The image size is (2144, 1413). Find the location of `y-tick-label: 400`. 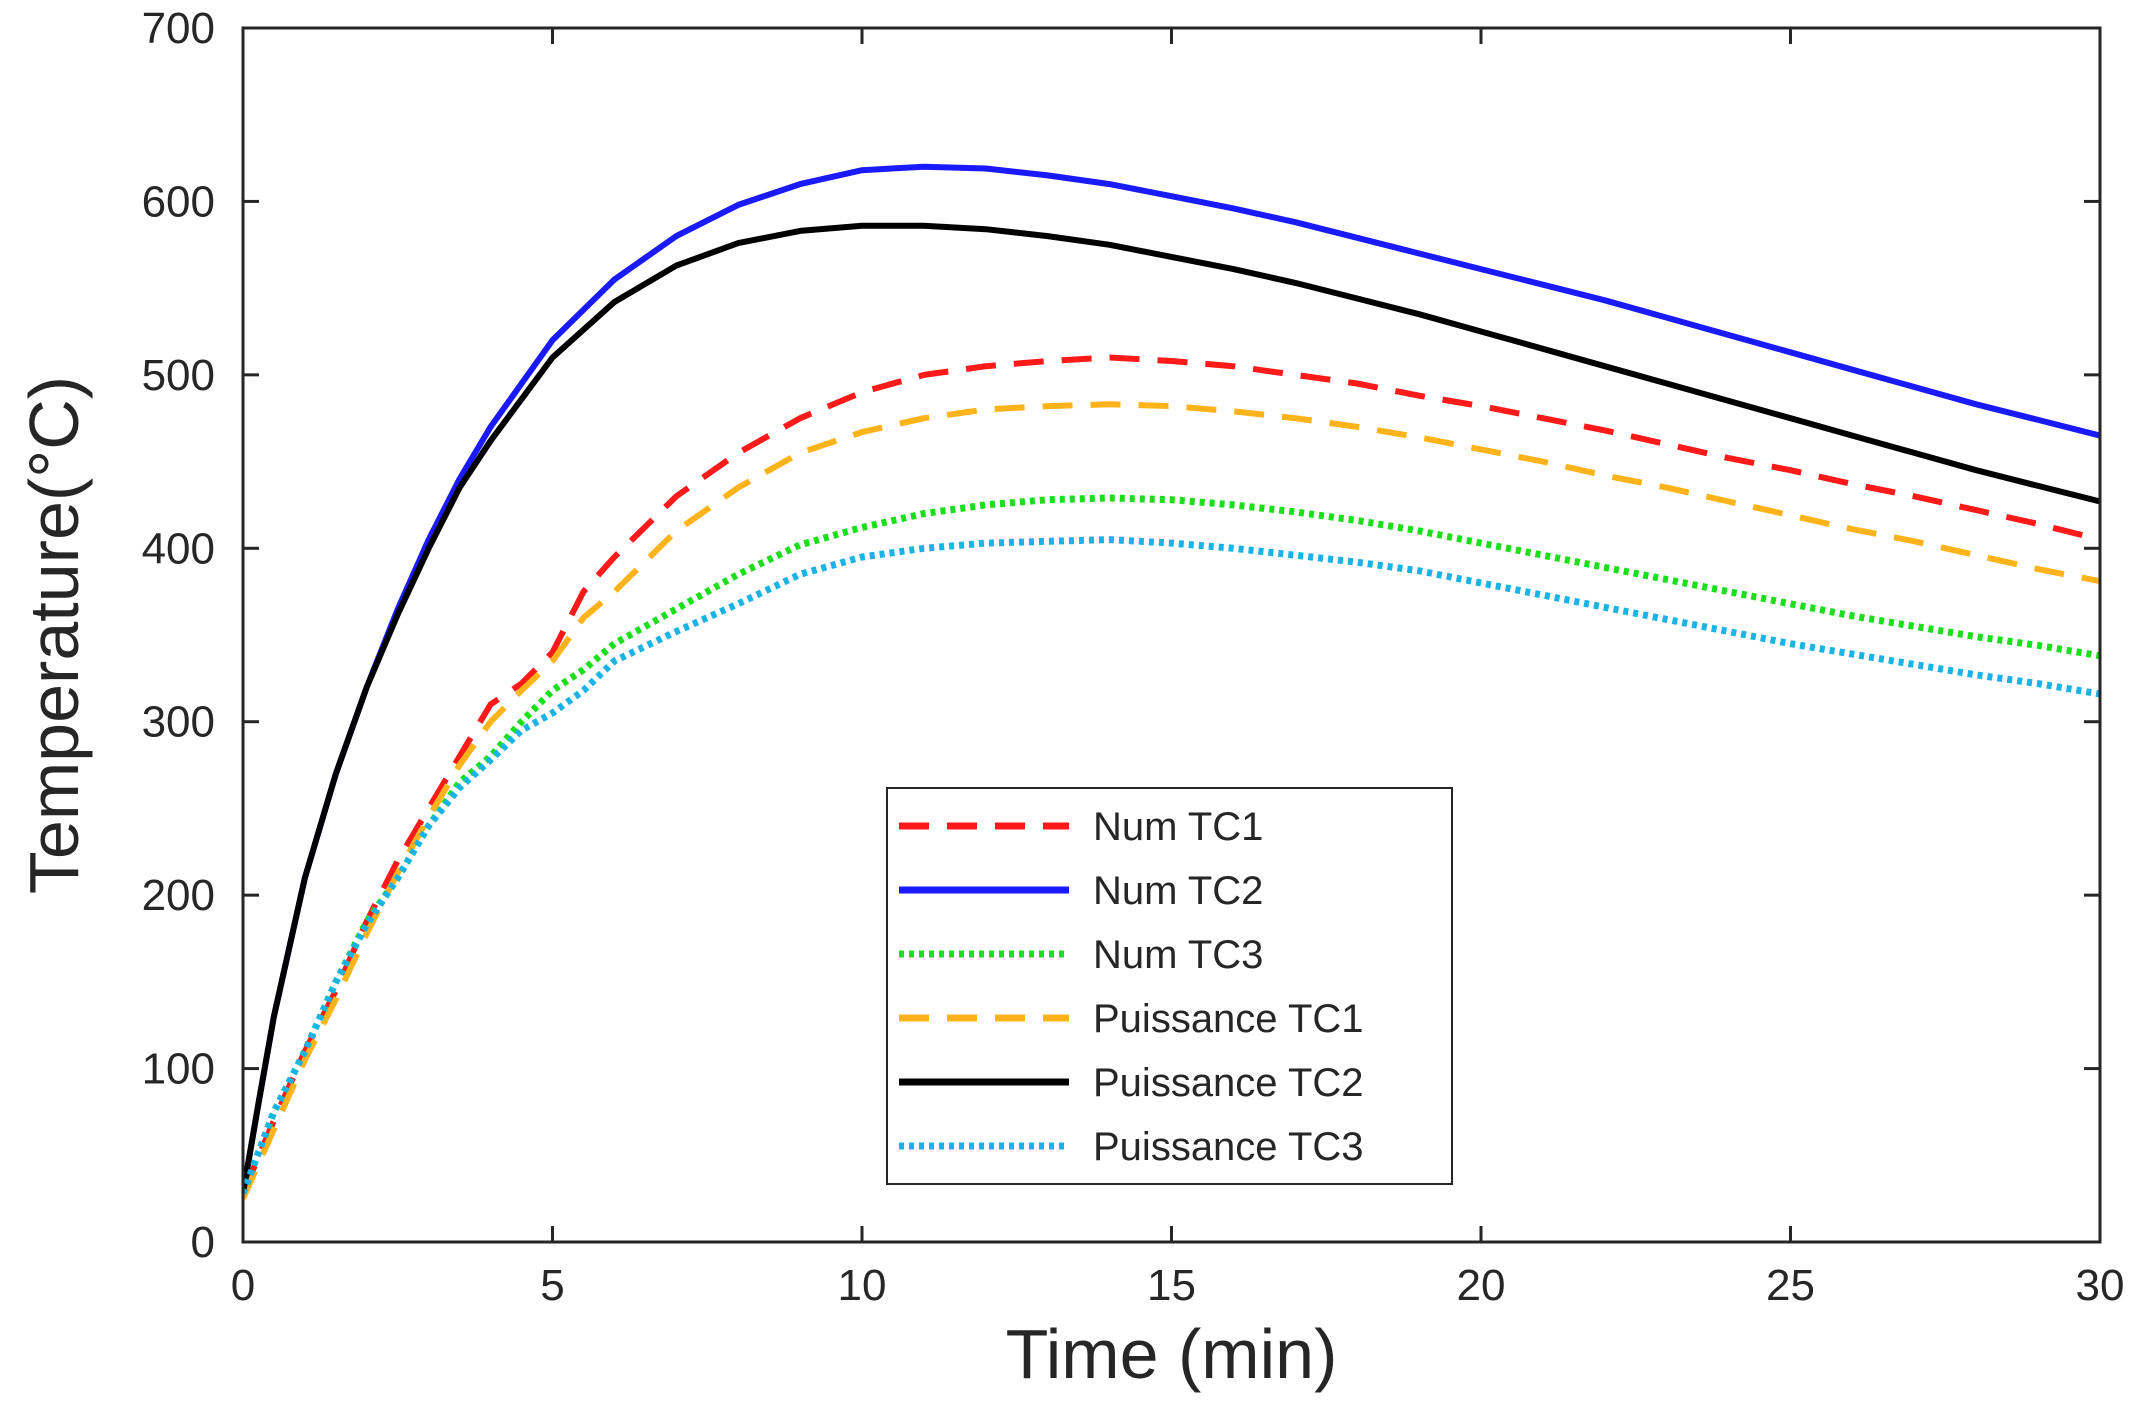

y-tick-label: 400 is located at coordinates (178, 548).